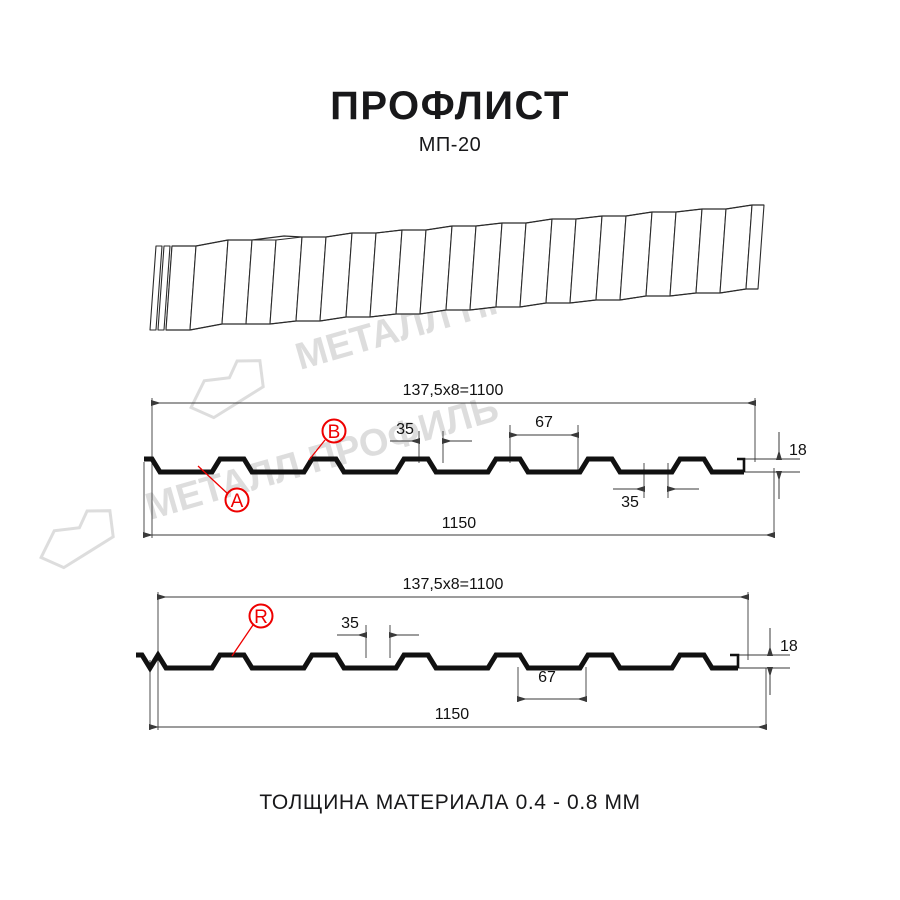  Describe the element at coordinates (450, 145) in the screenshot. I see `page-subtitle: МП-20` at that location.